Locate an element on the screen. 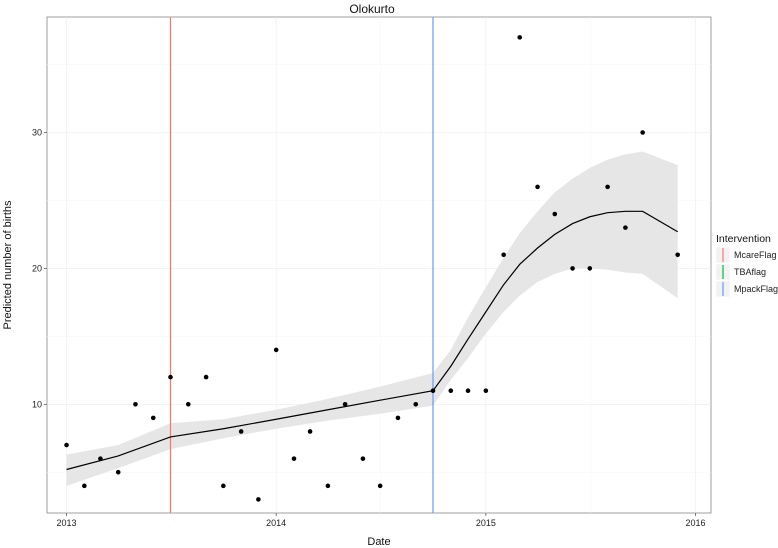 Image resolution: width=778 pixels, height=548 pixels. x-tick-label: 2013 is located at coordinates (67, 523).